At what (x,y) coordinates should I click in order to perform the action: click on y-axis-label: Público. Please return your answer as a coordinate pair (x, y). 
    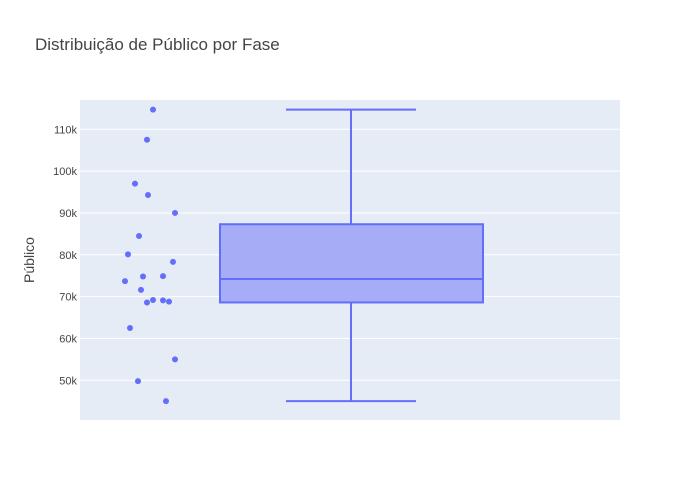
    Looking at the image, I should click on (29, 260).